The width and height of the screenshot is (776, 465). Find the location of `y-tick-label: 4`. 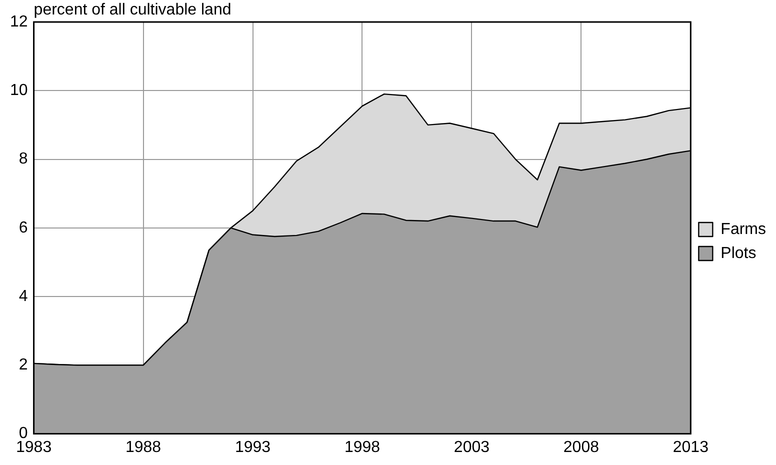

y-tick-label: 4 is located at coordinates (23, 296).